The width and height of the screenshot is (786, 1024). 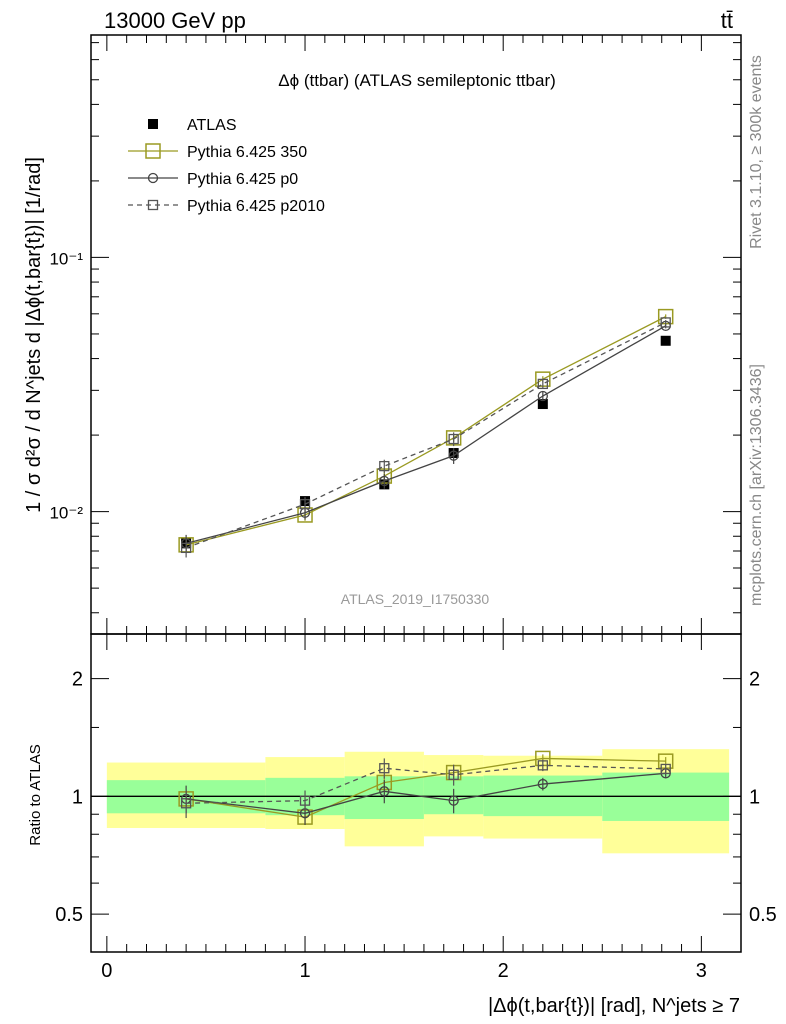 What do you see at coordinates (727, 20) in the screenshot?
I see `process-label: tt̄` at bounding box center [727, 20].